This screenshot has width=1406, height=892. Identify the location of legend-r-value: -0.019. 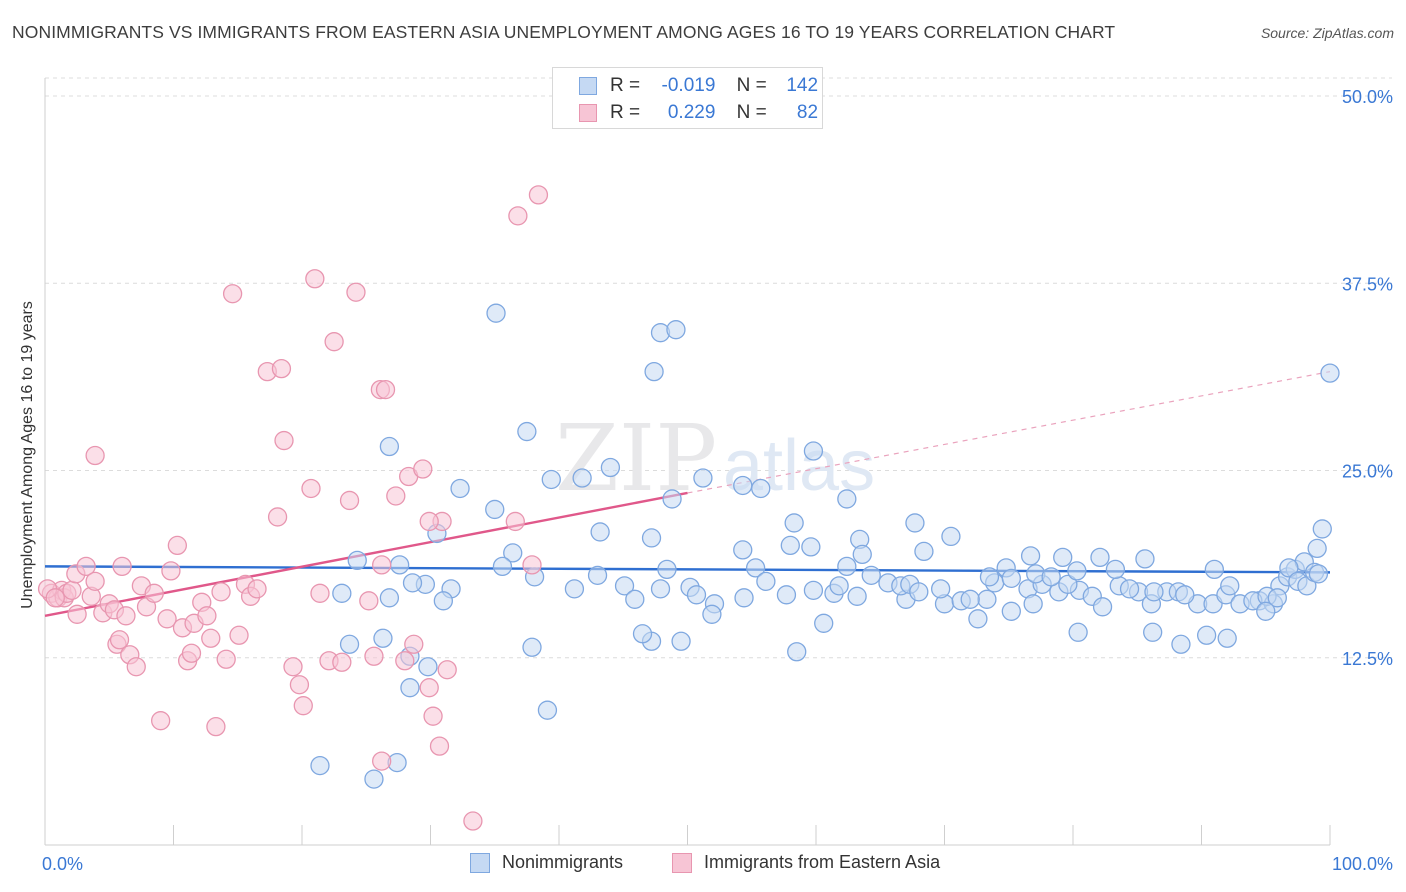
(688, 85).